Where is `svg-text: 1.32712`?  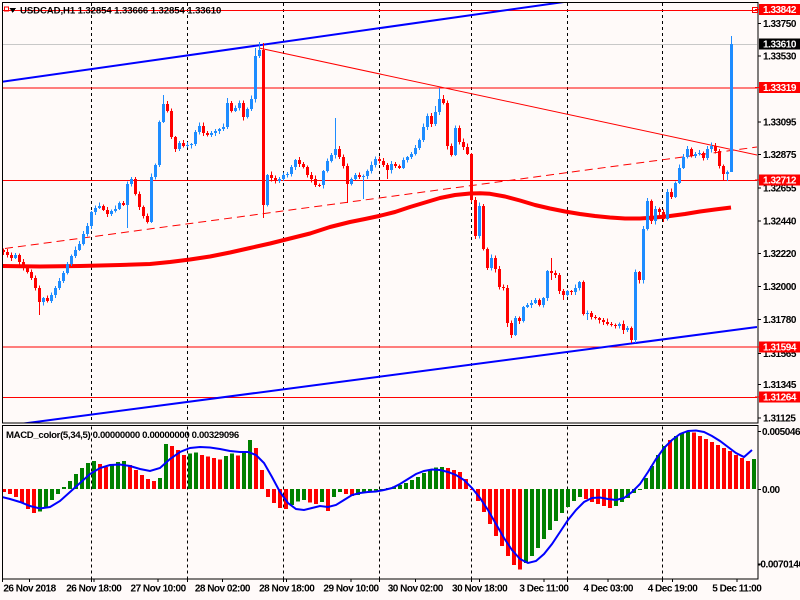 svg-text: 1.32712 is located at coordinates (780, 181).